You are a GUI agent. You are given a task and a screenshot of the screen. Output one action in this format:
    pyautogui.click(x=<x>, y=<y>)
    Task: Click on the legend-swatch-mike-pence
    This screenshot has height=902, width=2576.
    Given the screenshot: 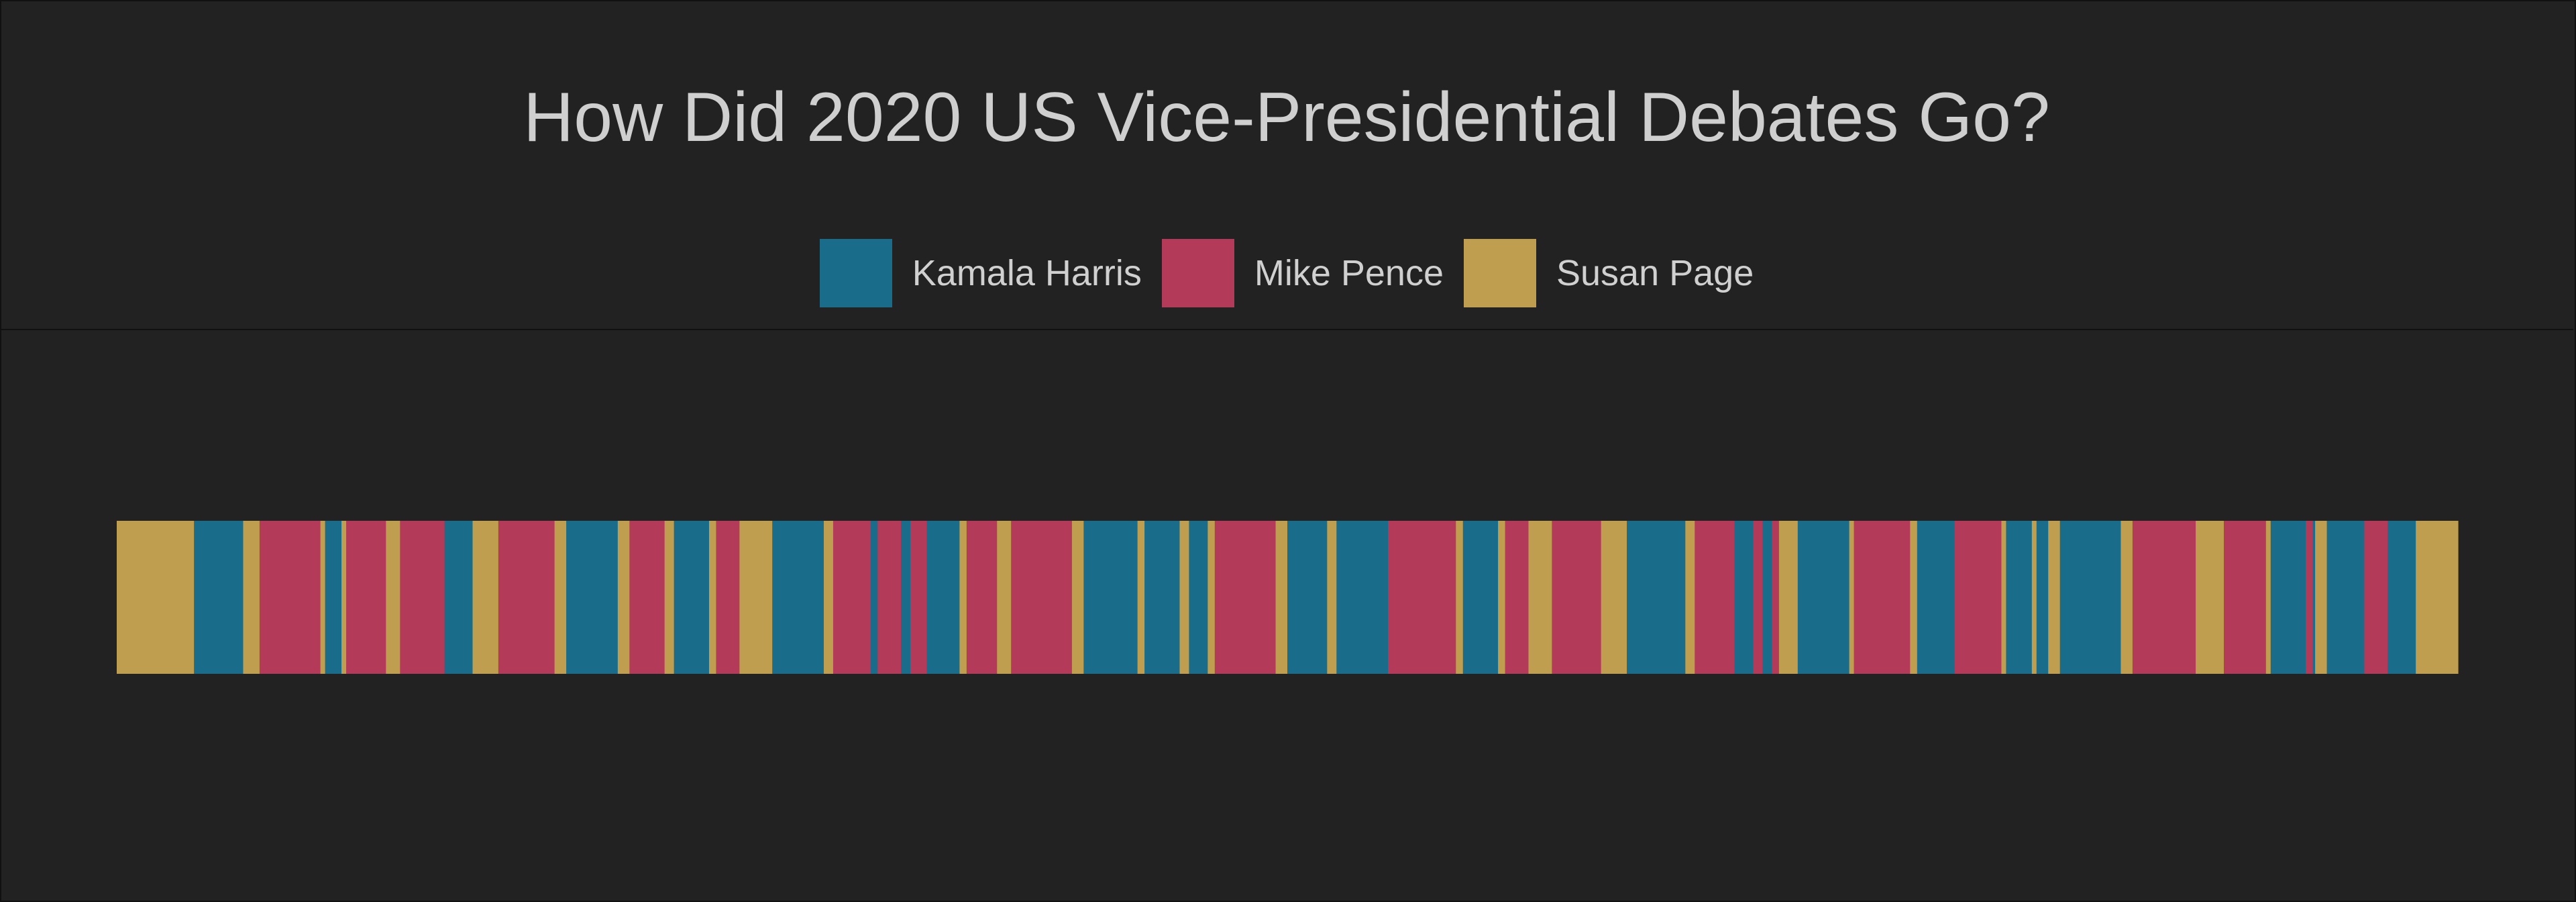 What is the action you would take?
    pyautogui.click(x=1197, y=273)
    